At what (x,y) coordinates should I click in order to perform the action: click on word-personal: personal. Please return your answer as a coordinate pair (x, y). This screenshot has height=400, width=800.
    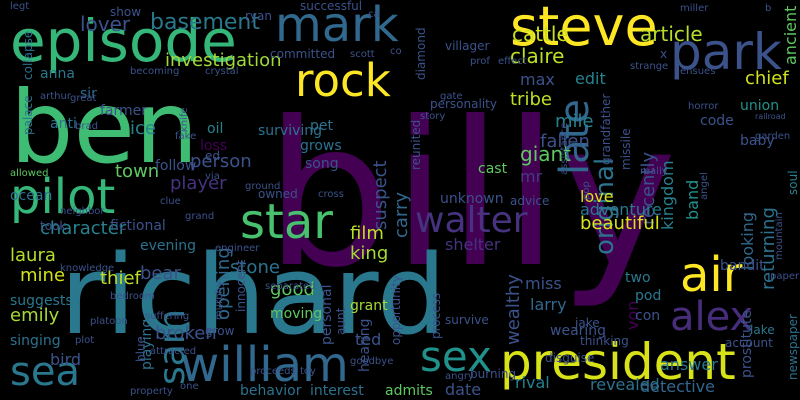
    Looking at the image, I should click on (327, 314).